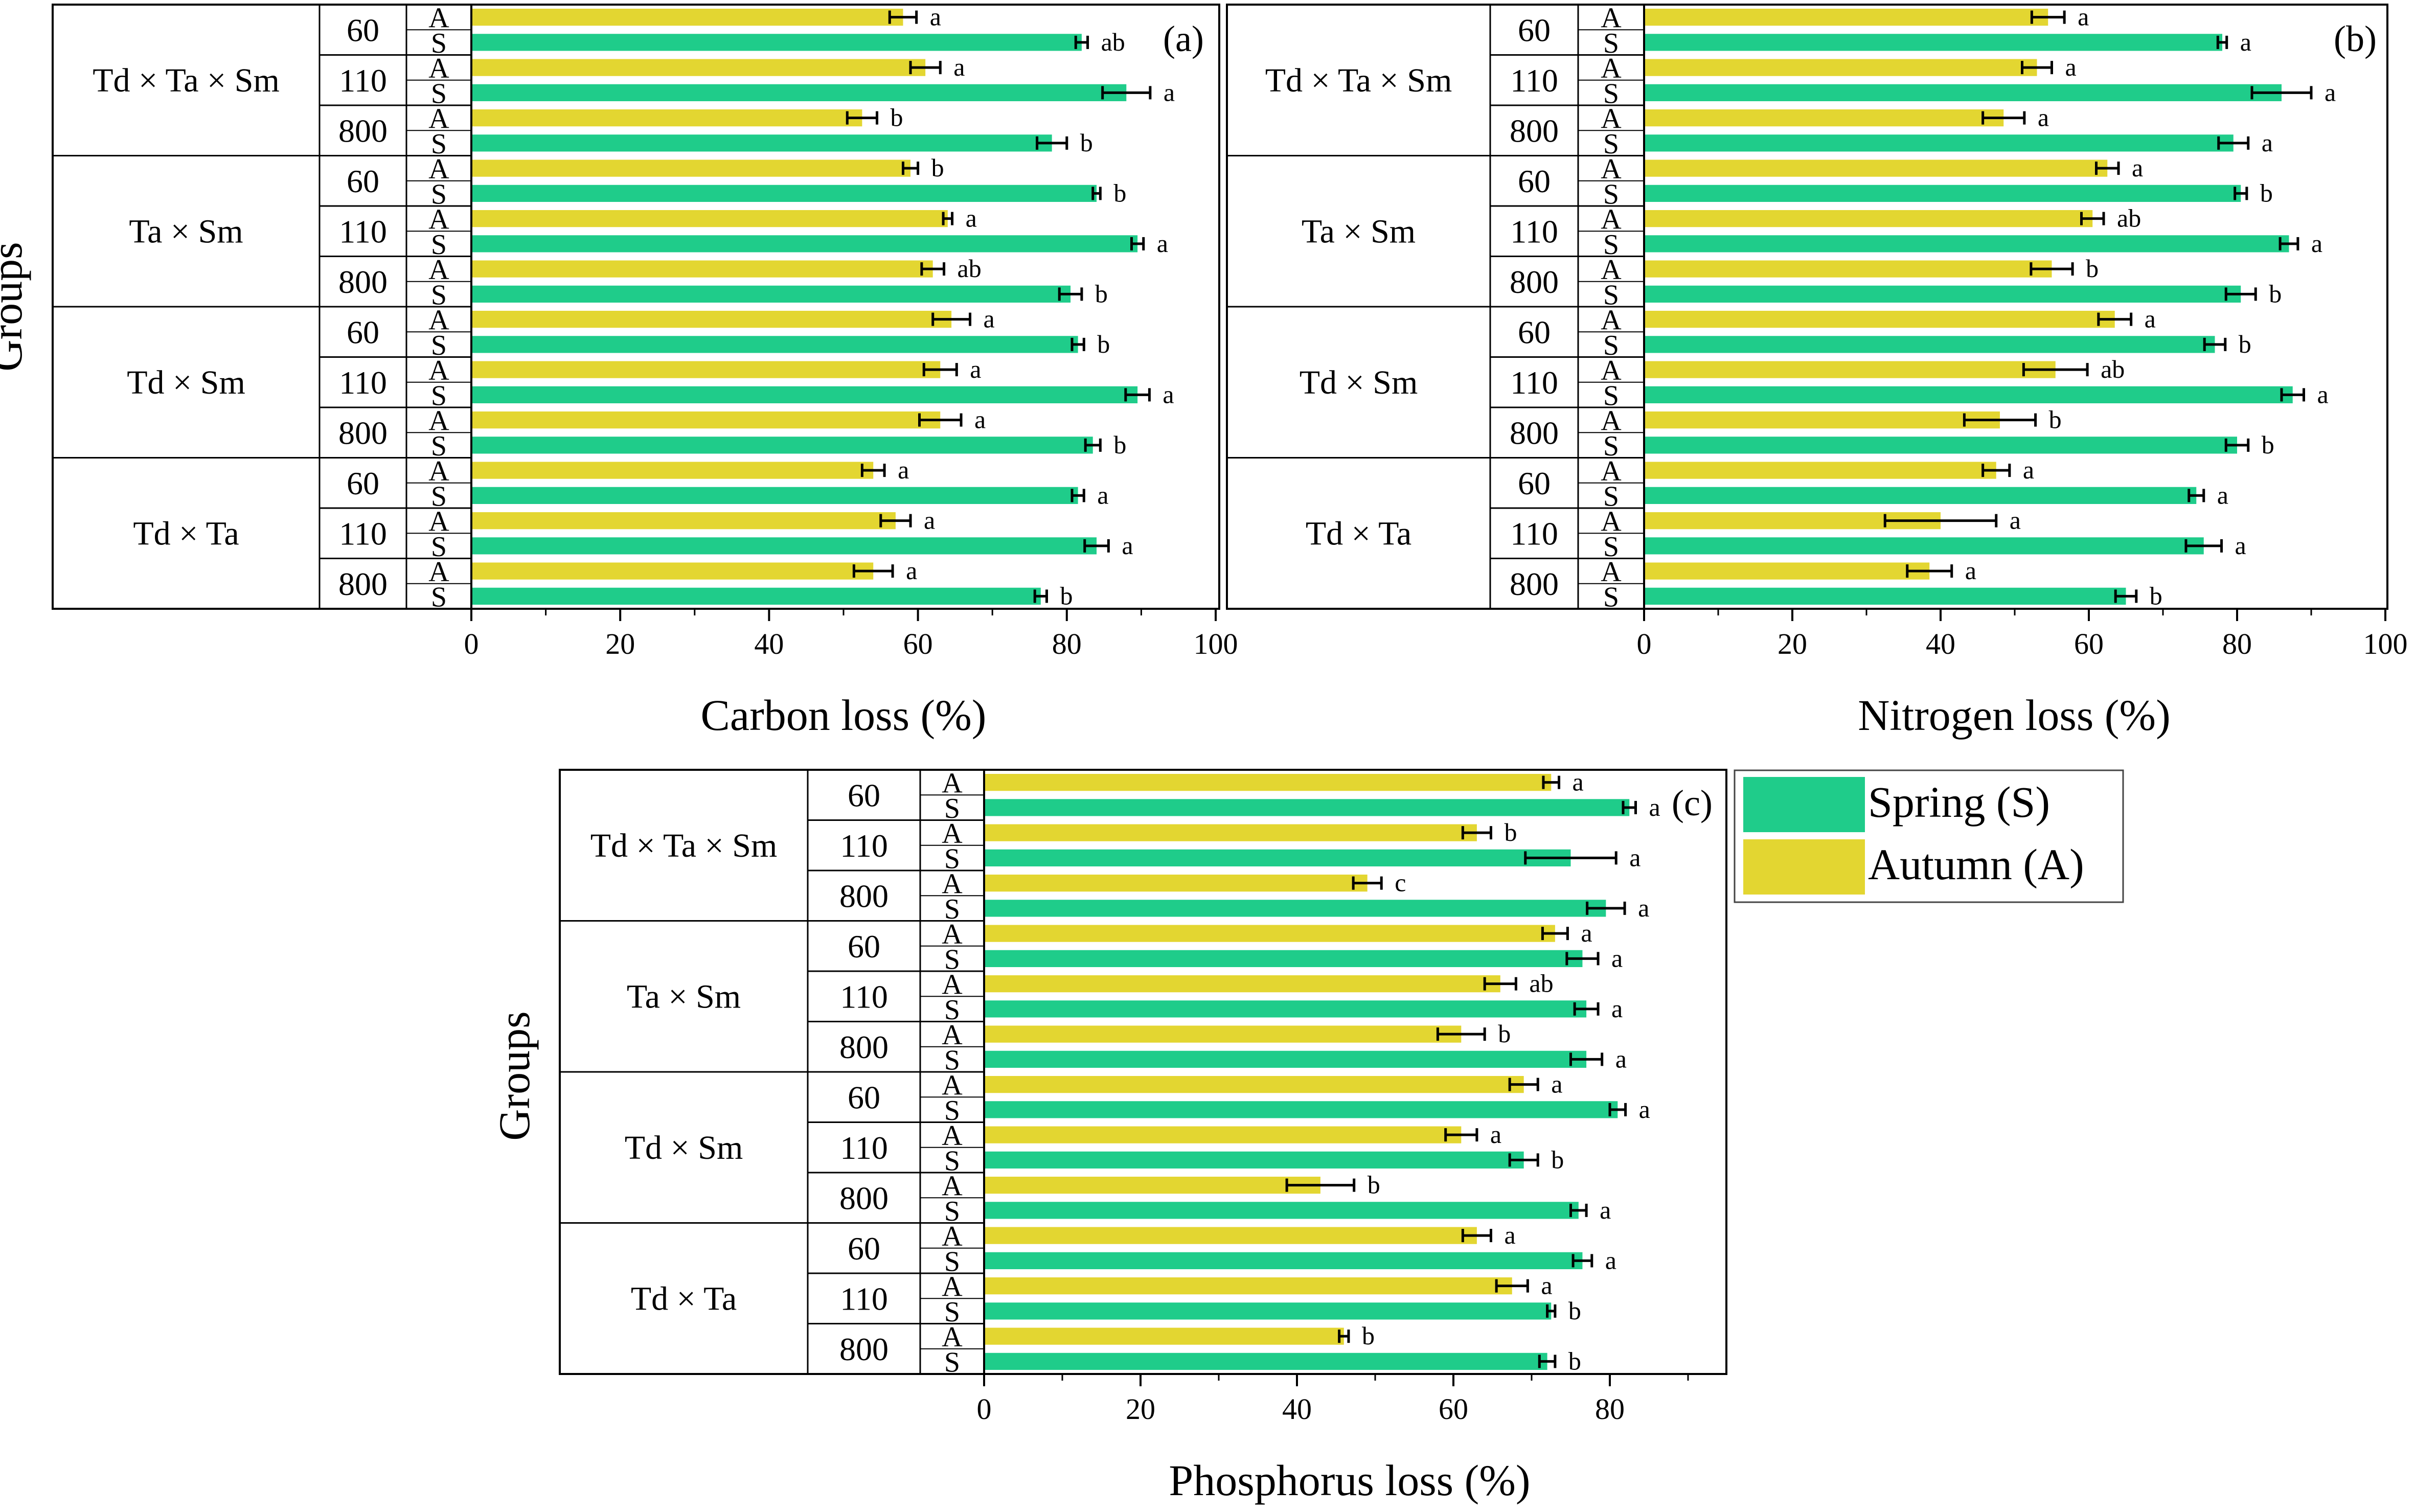  Describe the element at coordinates (1692, 803) in the screenshot. I see `panel-label: (c)` at that location.